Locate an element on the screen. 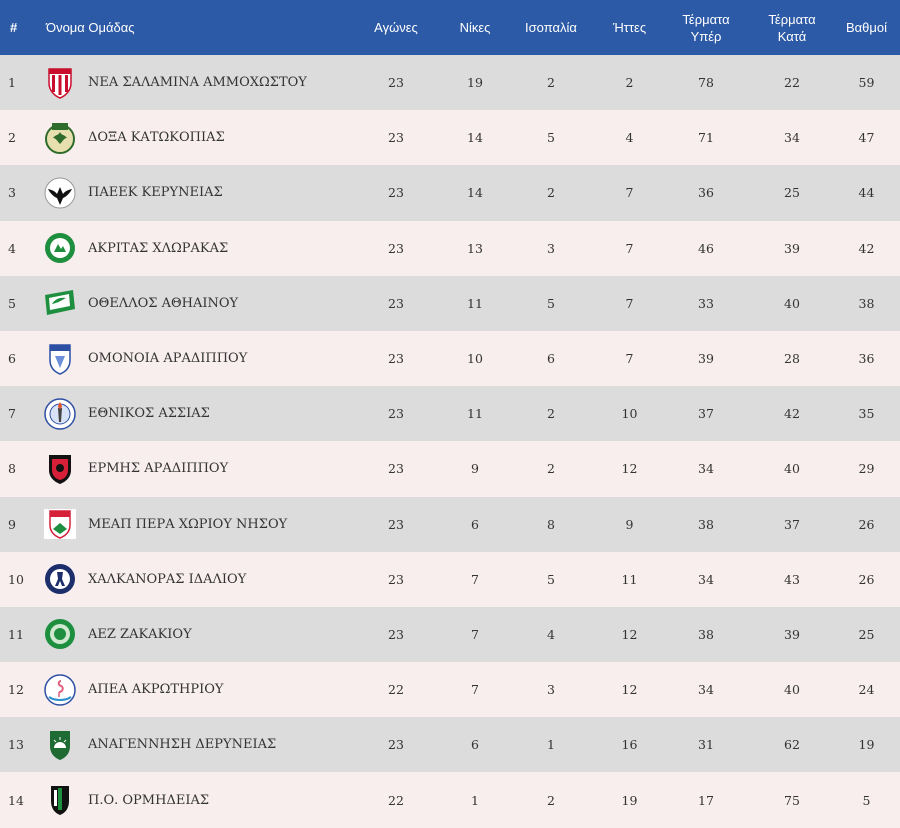 Image resolution: width=900 pixels, height=828 pixels. team-info: ΜΕΑΠ ΠΕΡΑ ΧΩΡΙΟΥ ΝΗΣΟΥ is located at coordinates (194, 524).